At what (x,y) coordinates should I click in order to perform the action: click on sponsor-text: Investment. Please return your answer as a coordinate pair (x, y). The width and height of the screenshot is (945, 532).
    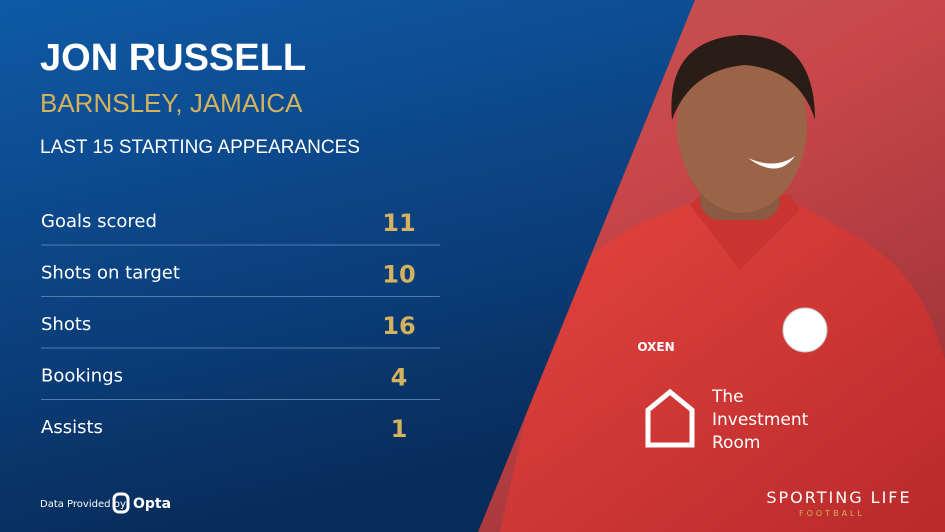
    Looking at the image, I should click on (760, 420).